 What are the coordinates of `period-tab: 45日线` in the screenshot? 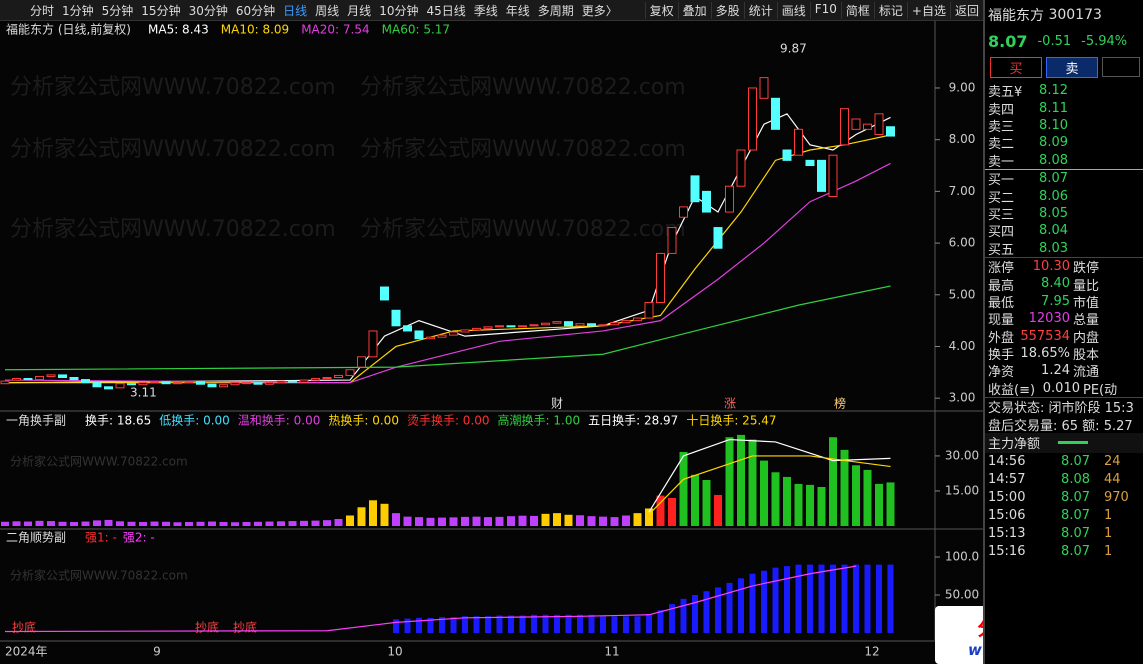 It's located at (446, 10).